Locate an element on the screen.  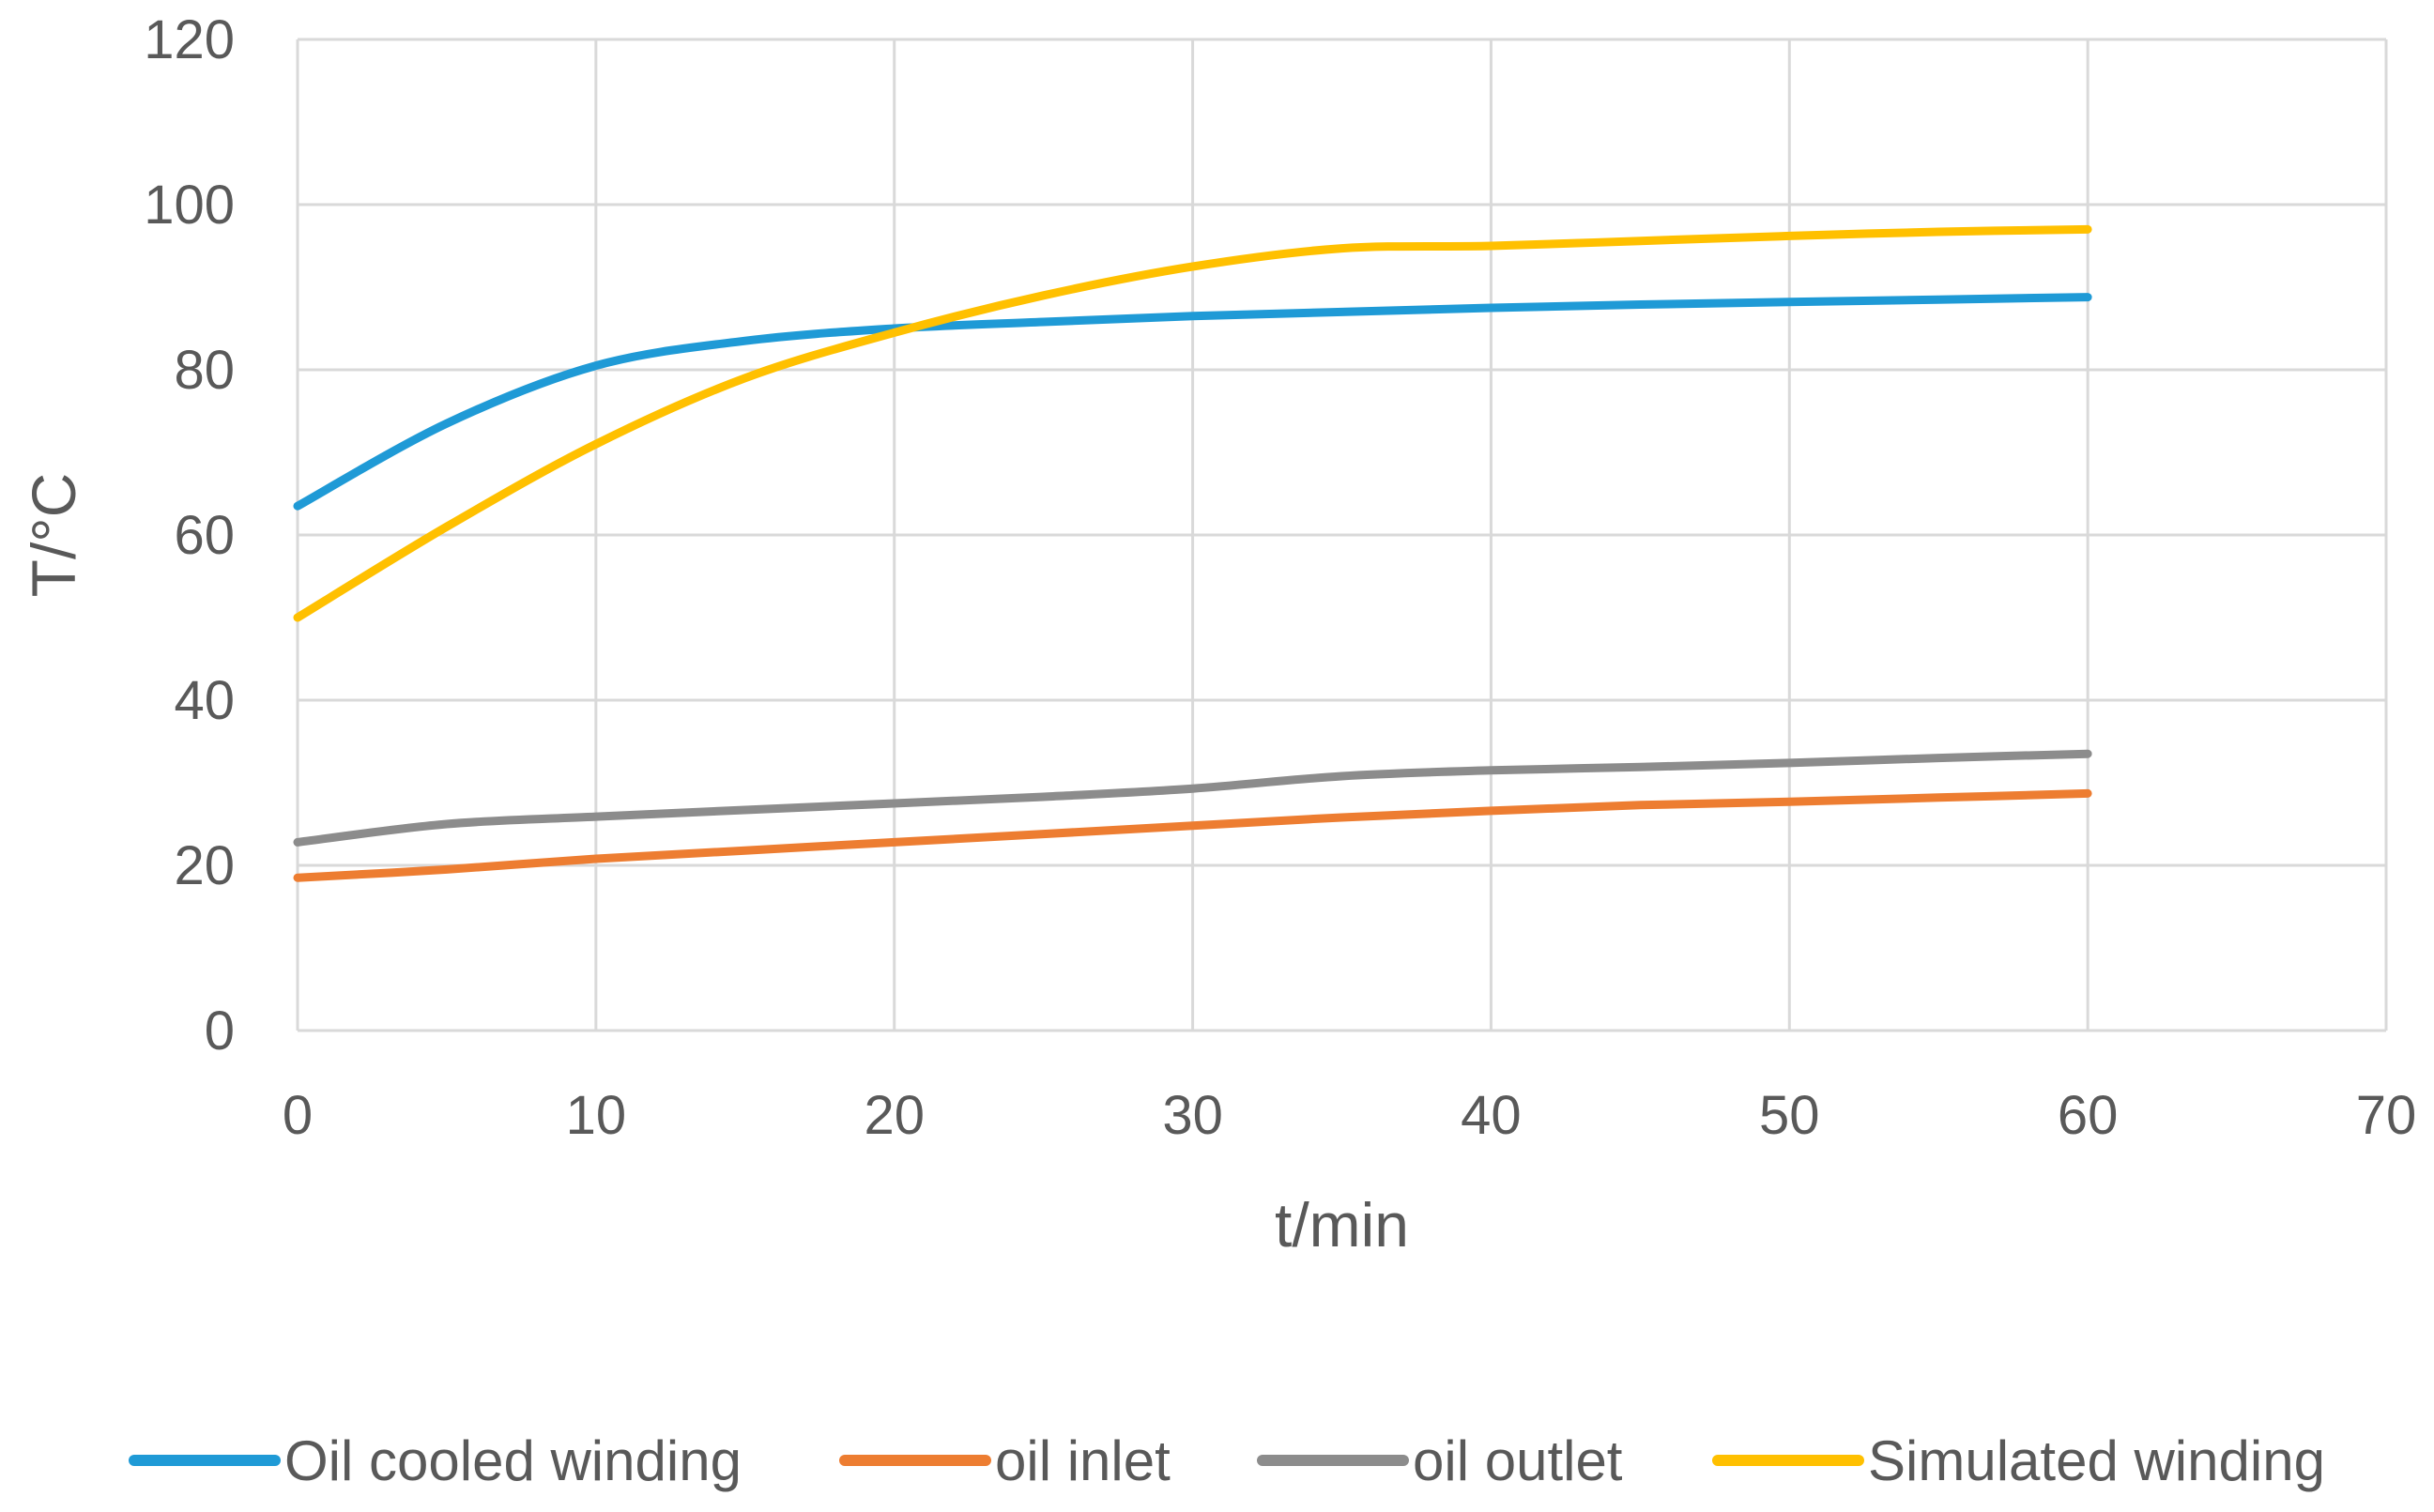
x-axis-title: t/min is located at coordinates (1342, 1225).